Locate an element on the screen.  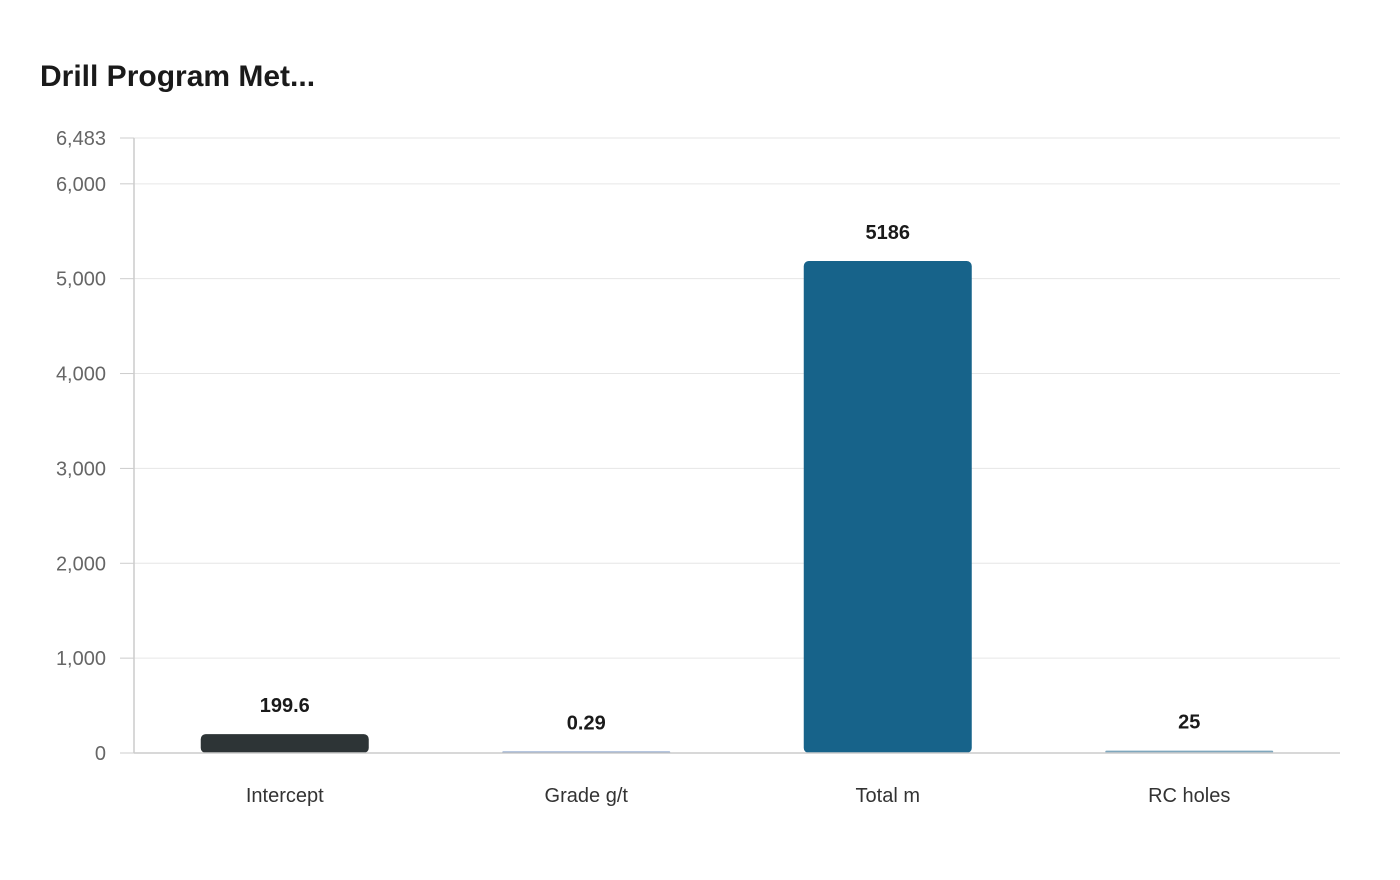
y-axis-ticks: 0 1,000 2,000 3,000 4,000 5,000 6,000 6,483 is located at coordinates (95, 446).